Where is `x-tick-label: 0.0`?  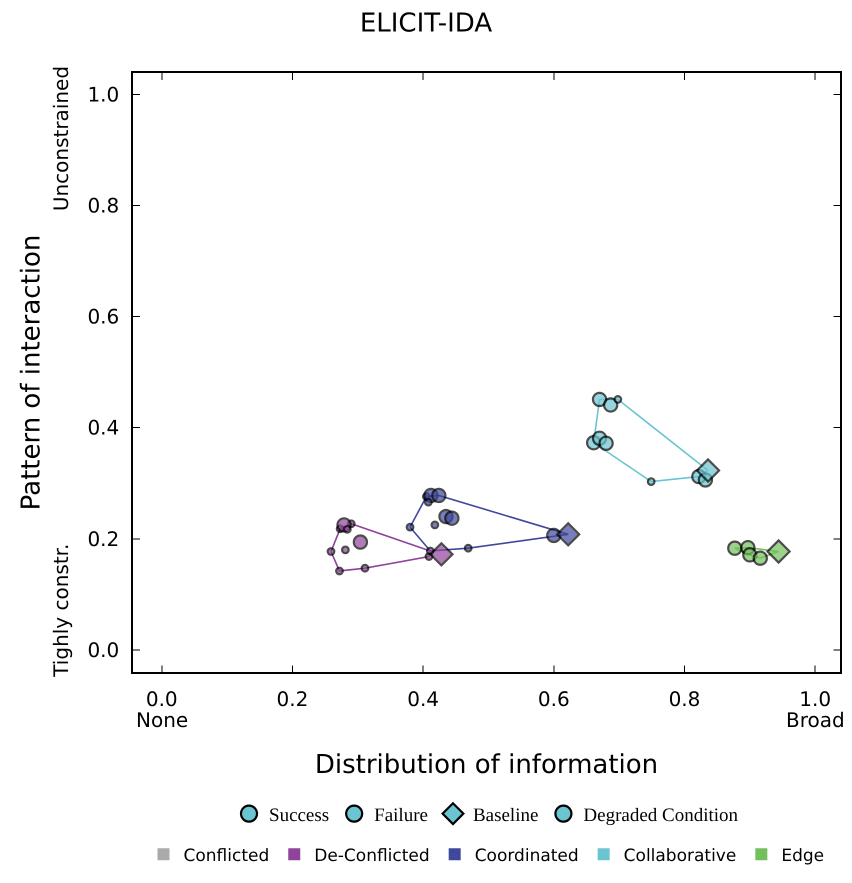
x-tick-label: 0.0 is located at coordinates (162, 698).